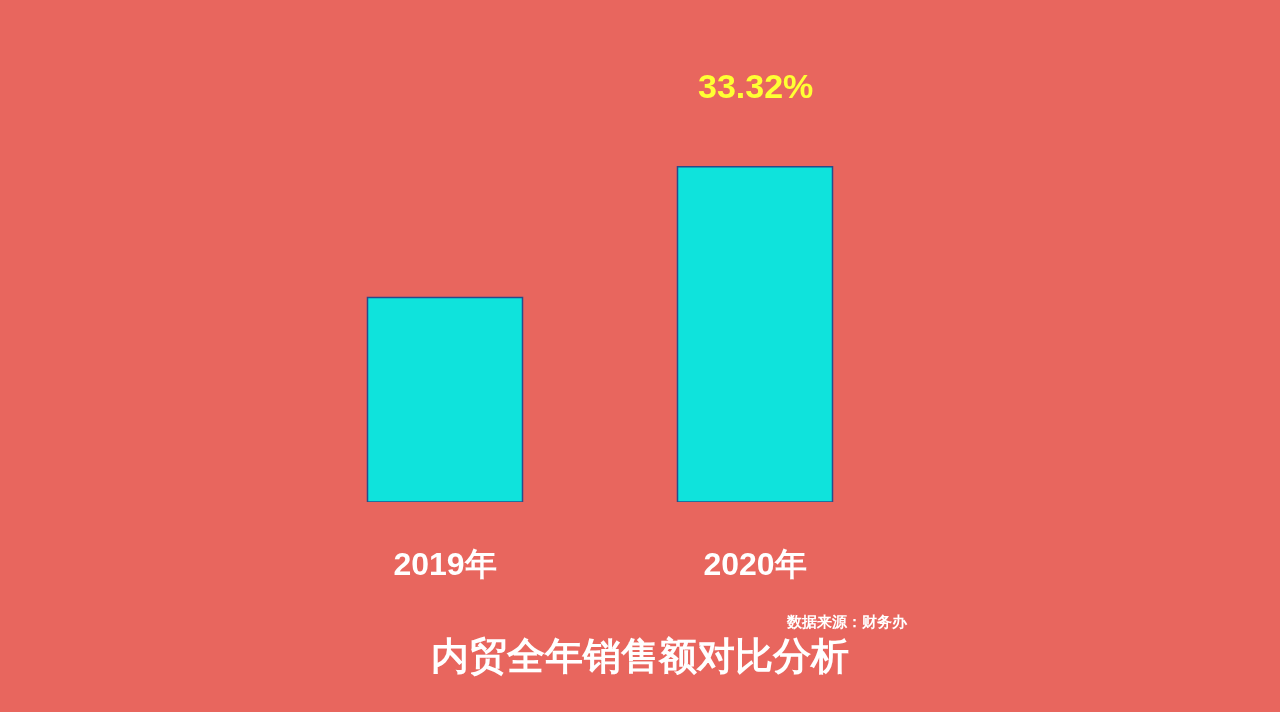  What do you see at coordinates (445, 564) in the screenshot?
I see `x-tick-label: 2019年` at bounding box center [445, 564].